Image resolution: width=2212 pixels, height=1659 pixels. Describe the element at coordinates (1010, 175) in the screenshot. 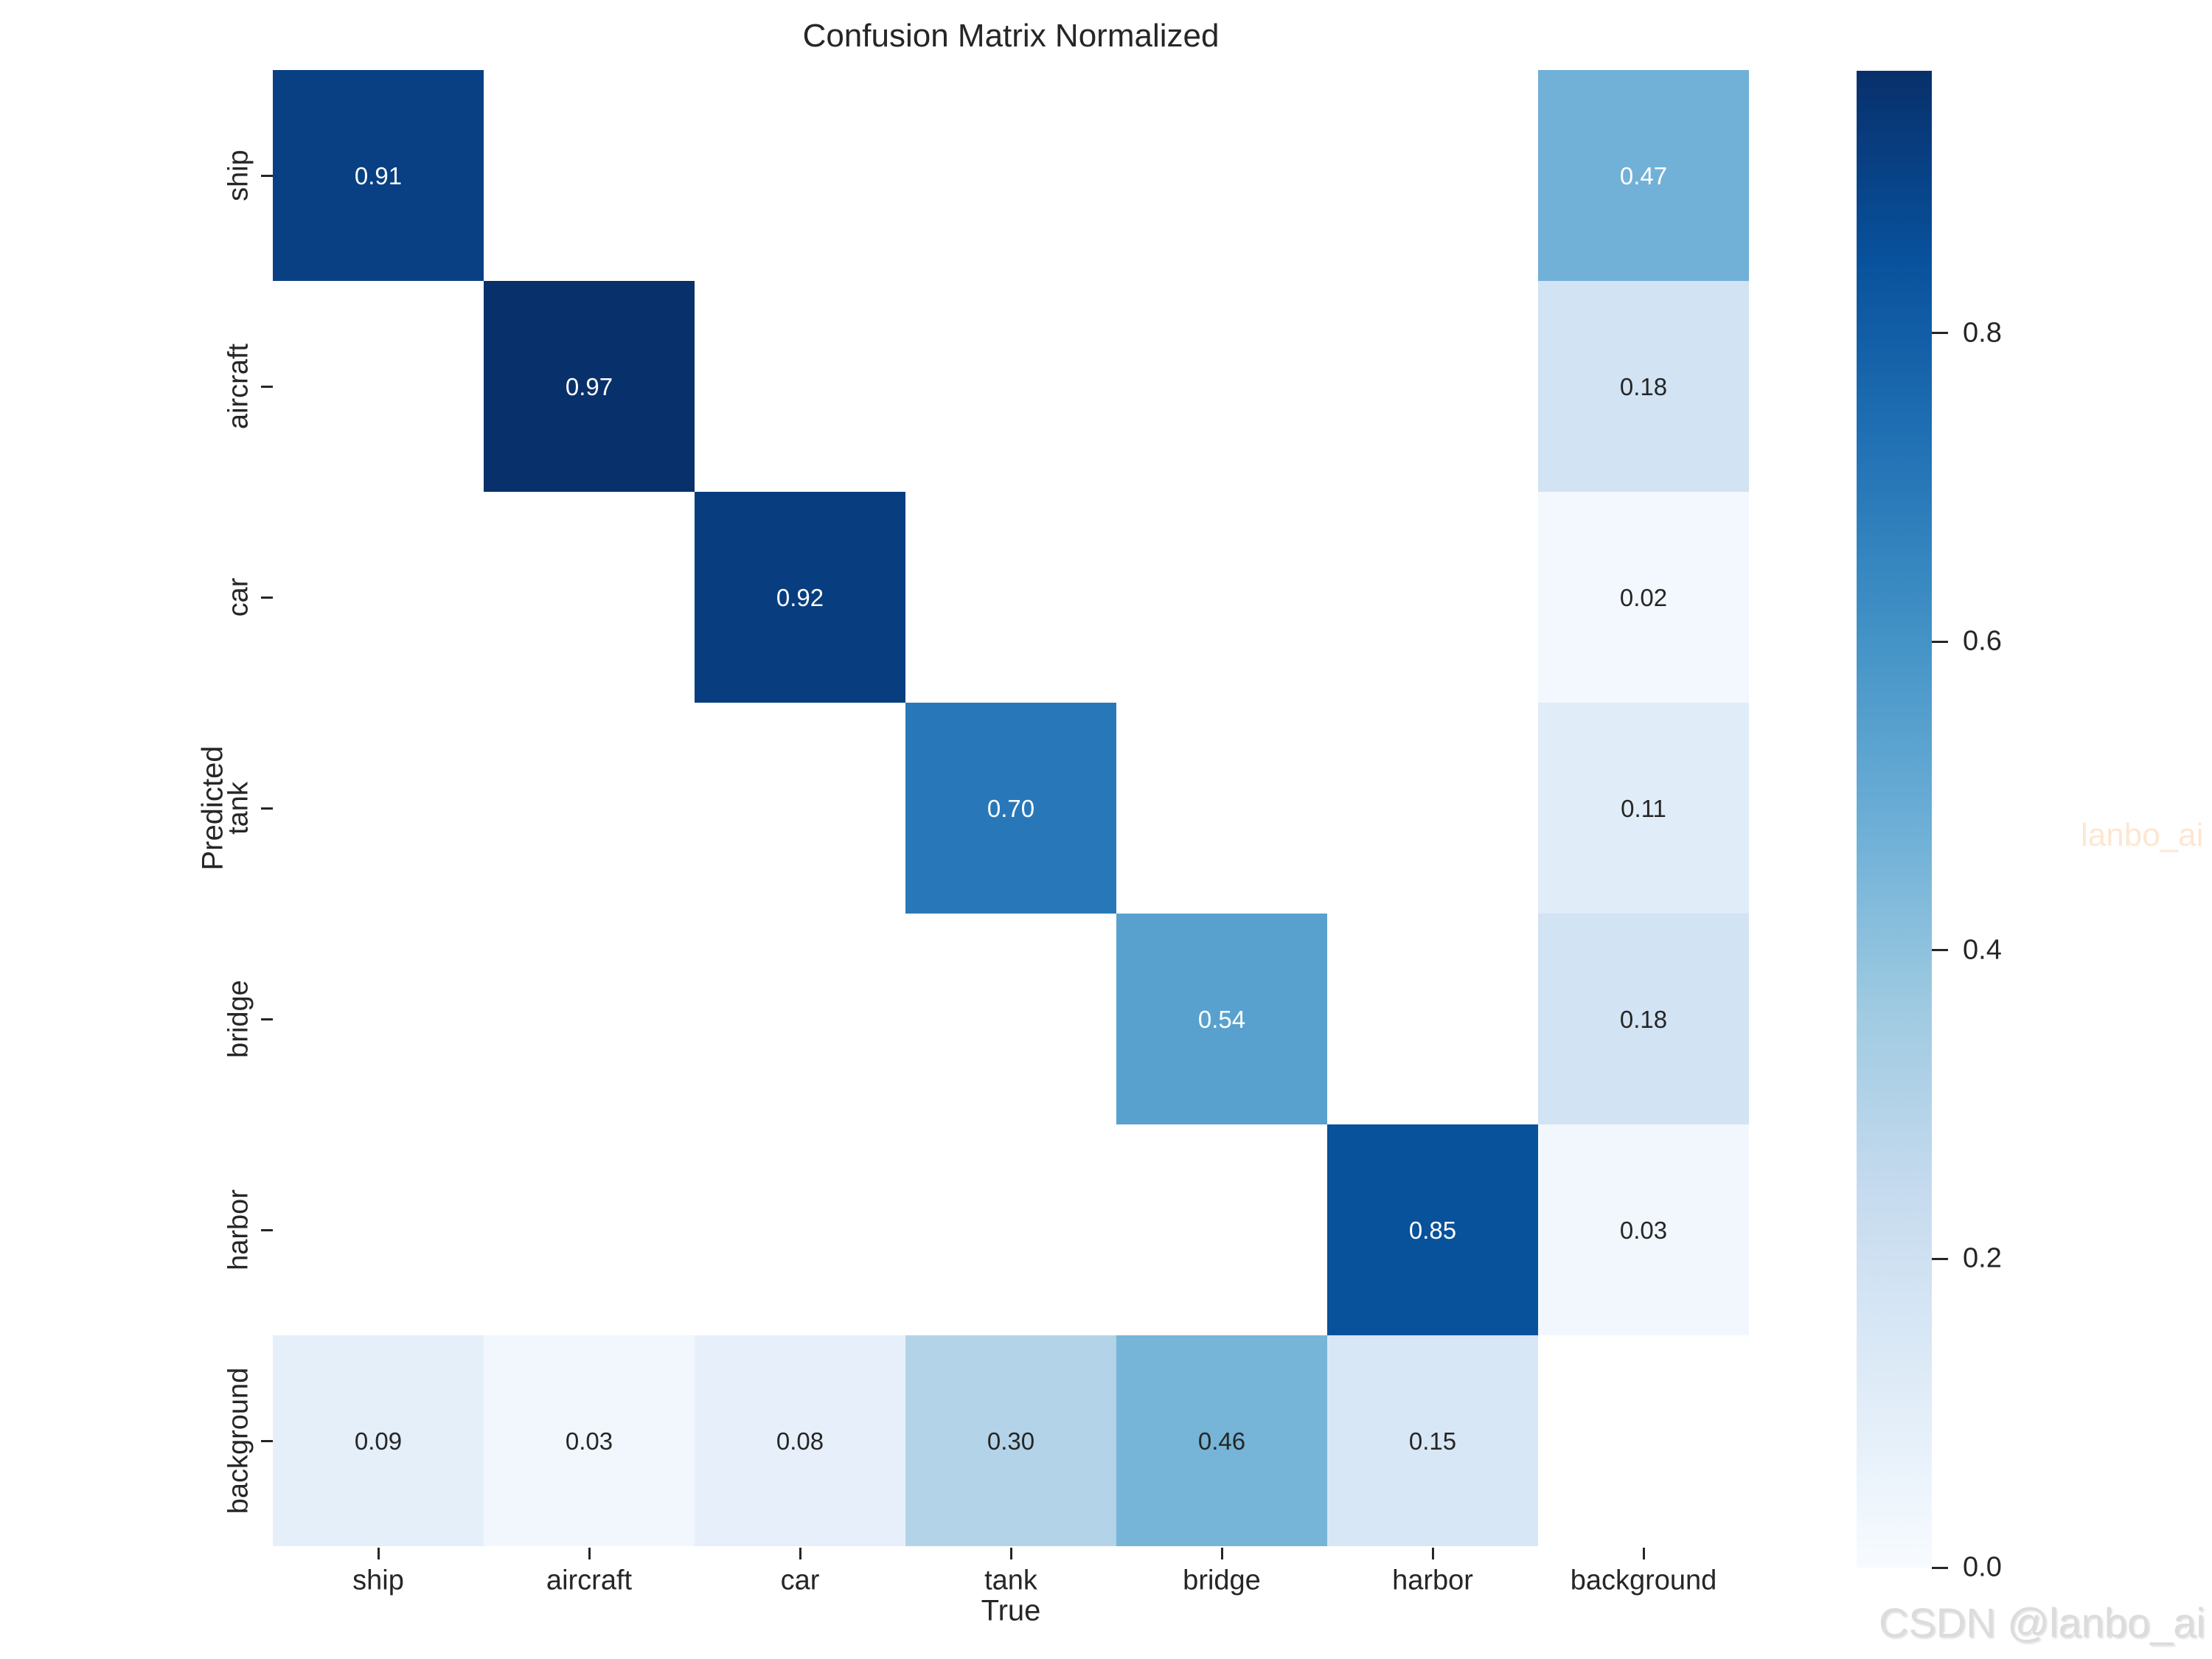

I see `cell-ship-tank` at that location.